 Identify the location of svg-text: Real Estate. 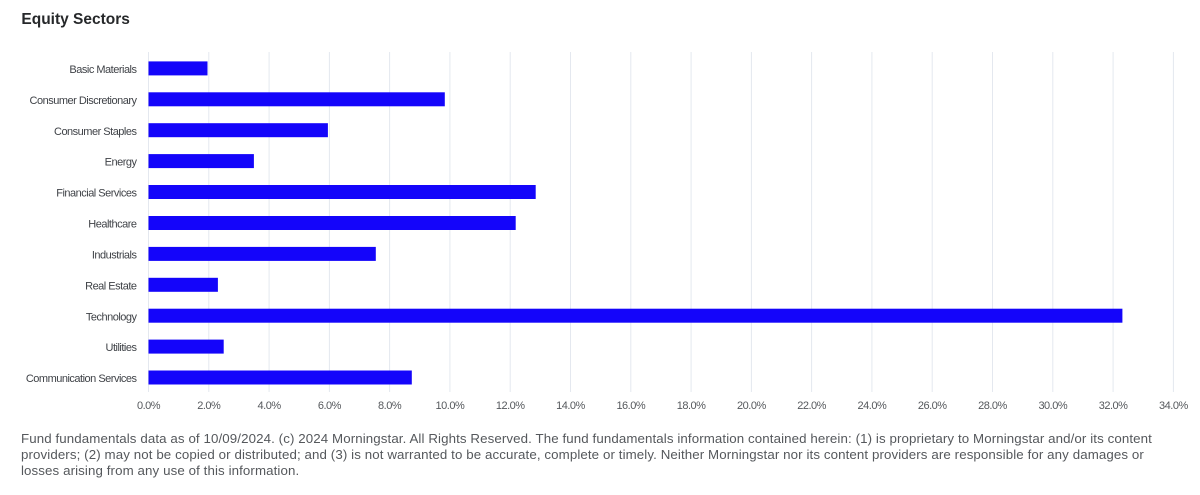
(111, 286).